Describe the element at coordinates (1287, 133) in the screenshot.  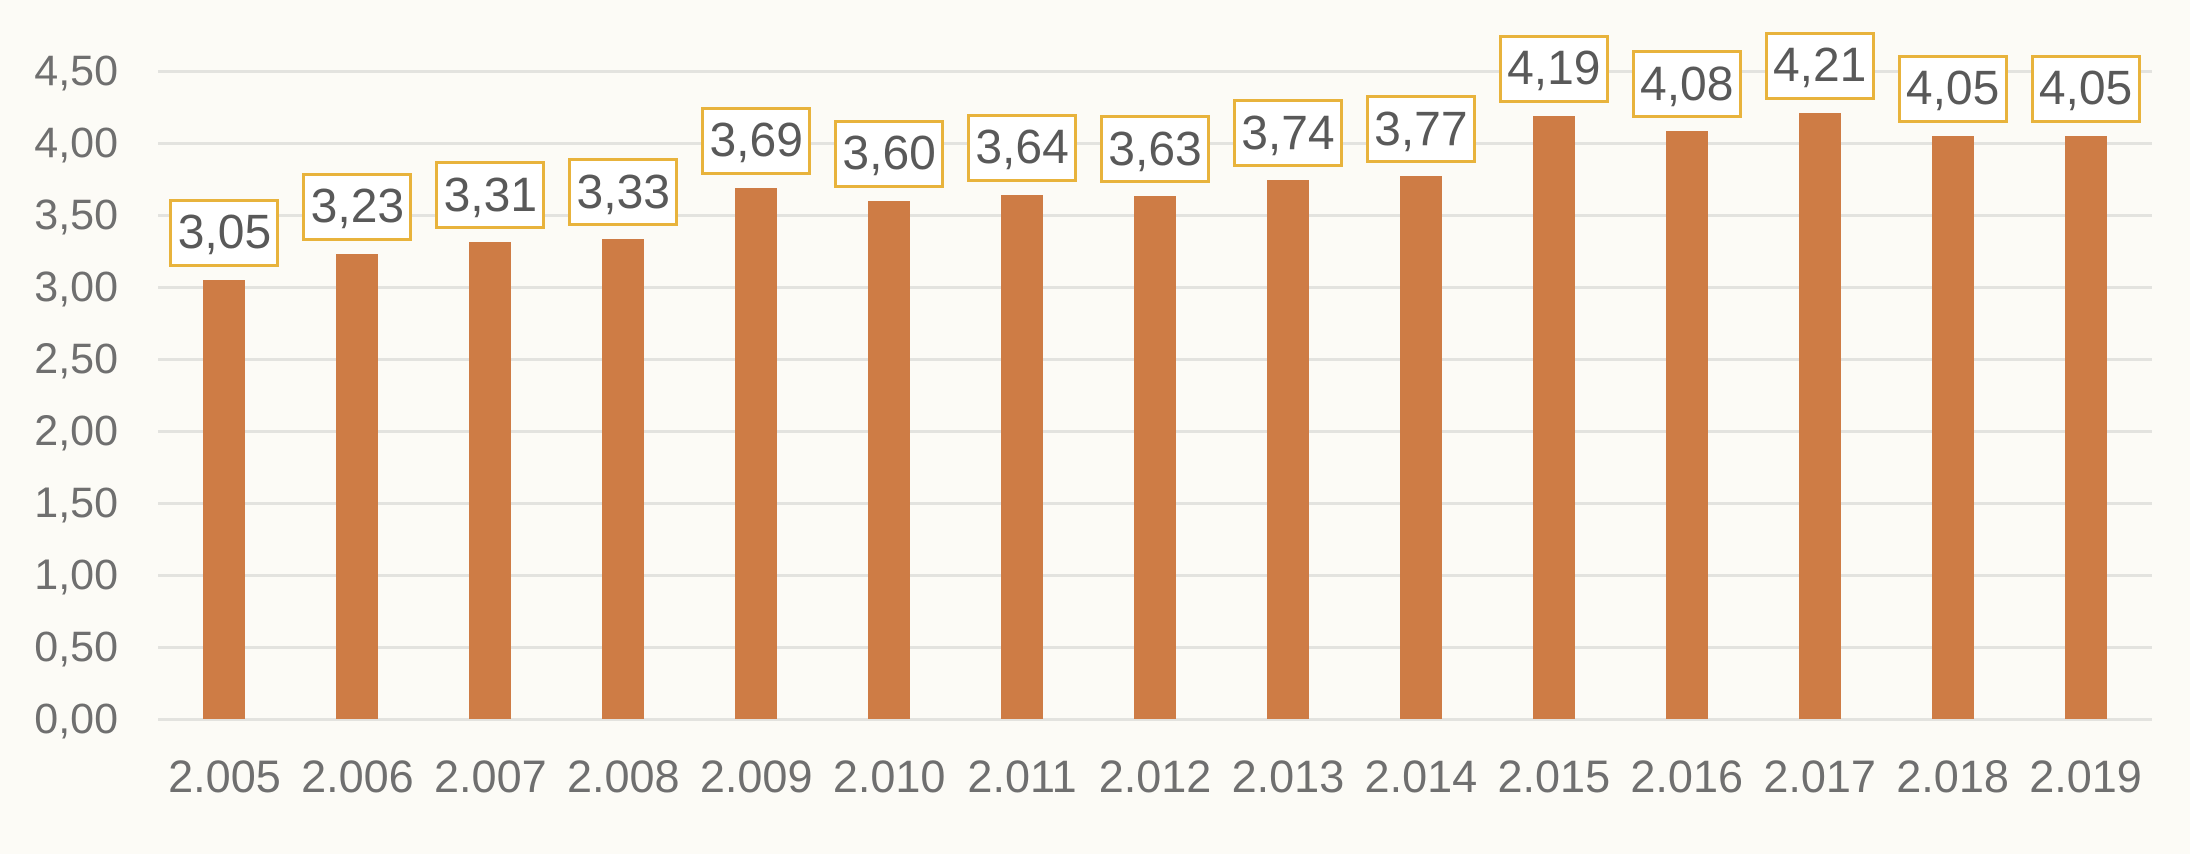
I see `value-label: 3,74` at that location.